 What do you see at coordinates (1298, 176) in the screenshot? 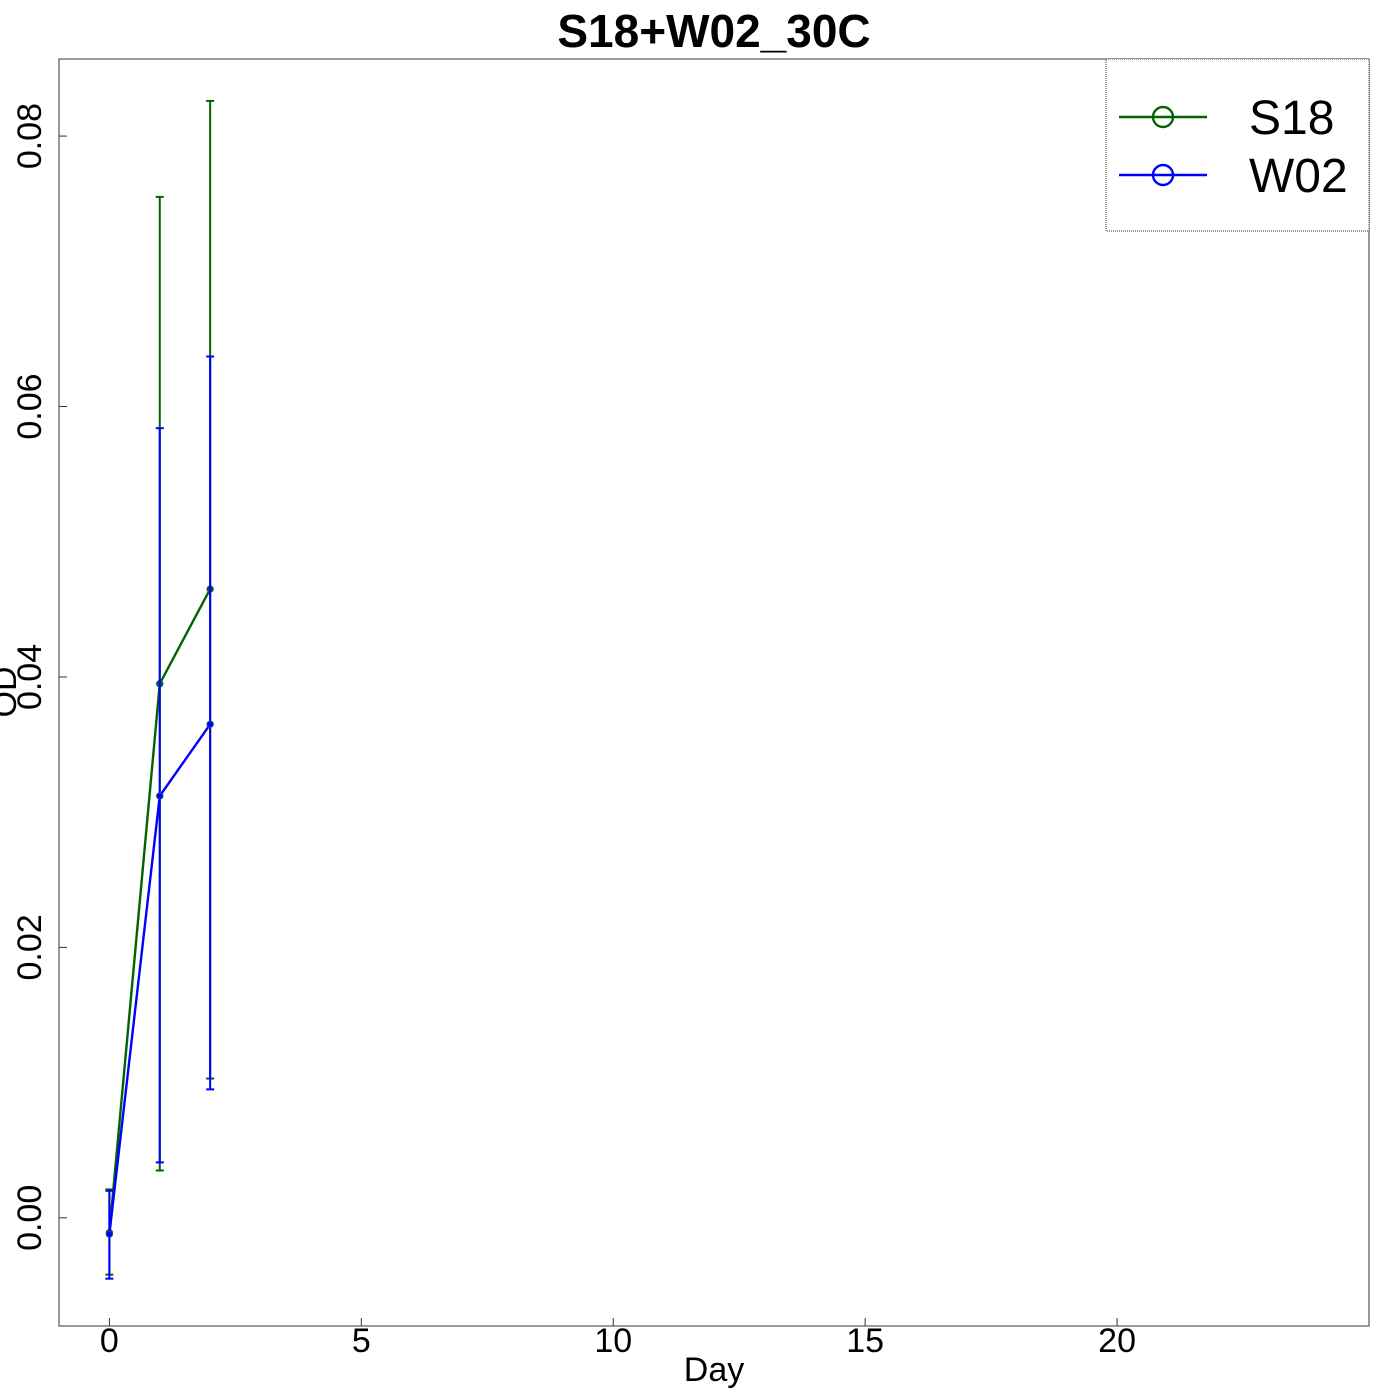
I see `legend-label: W02` at bounding box center [1298, 176].